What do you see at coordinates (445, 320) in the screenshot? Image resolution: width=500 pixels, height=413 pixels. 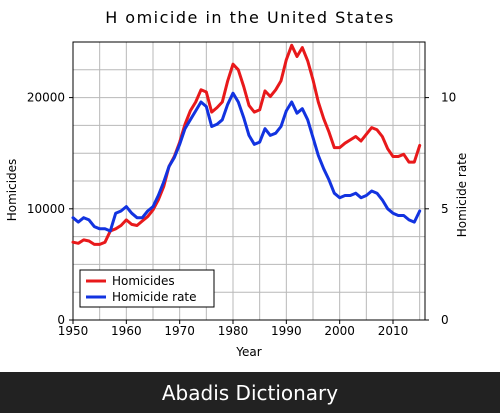 I see `y-right-tick-label: 0` at bounding box center [445, 320].